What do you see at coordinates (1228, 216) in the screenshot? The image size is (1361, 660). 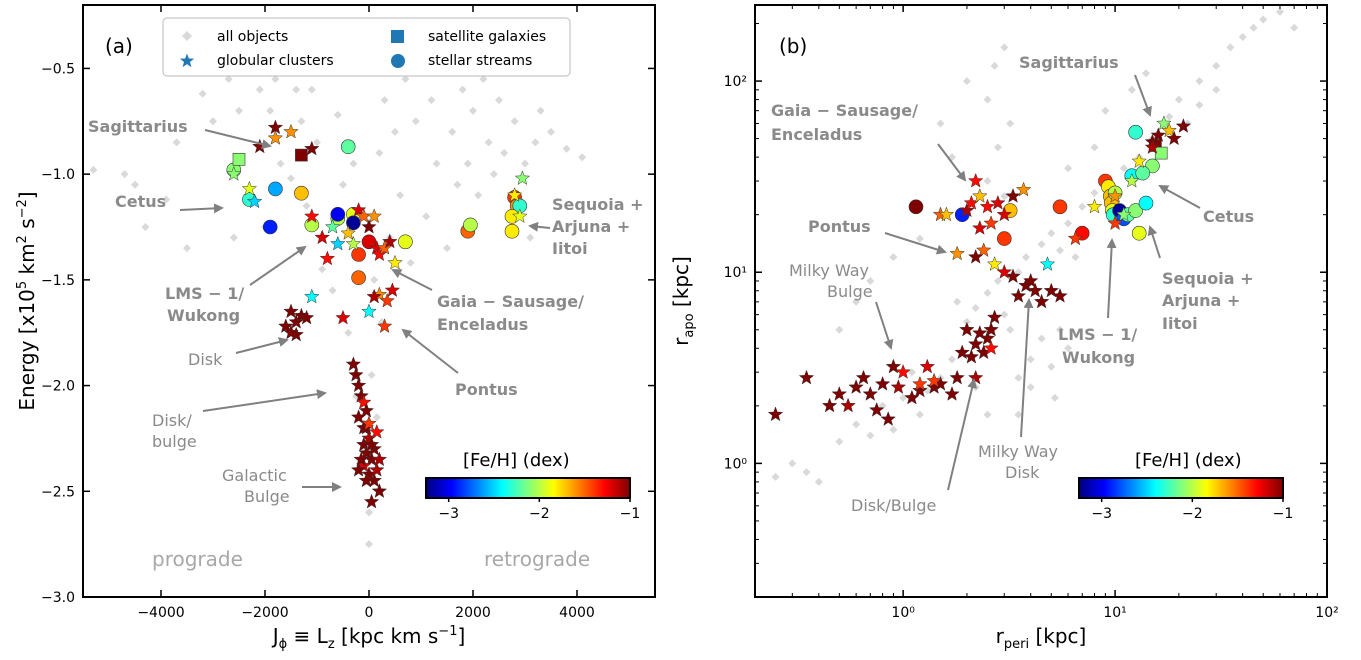 I see `annotation-cetus-b: Cetus` at bounding box center [1228, 216].